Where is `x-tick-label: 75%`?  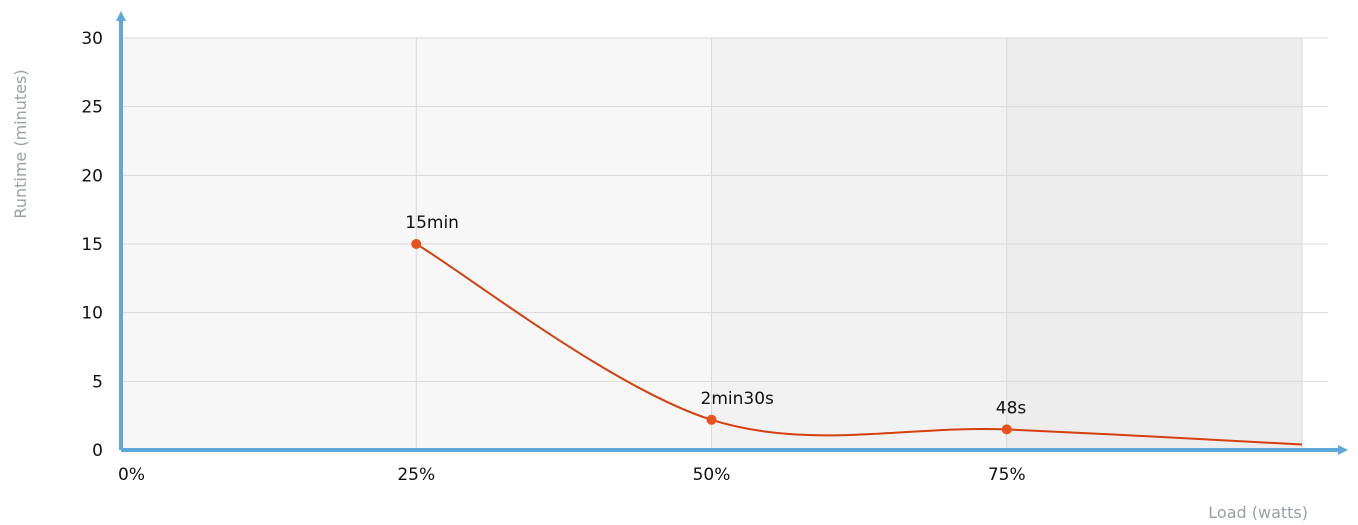 x-tick-label: 75% is located at coordinates (1007, 475).